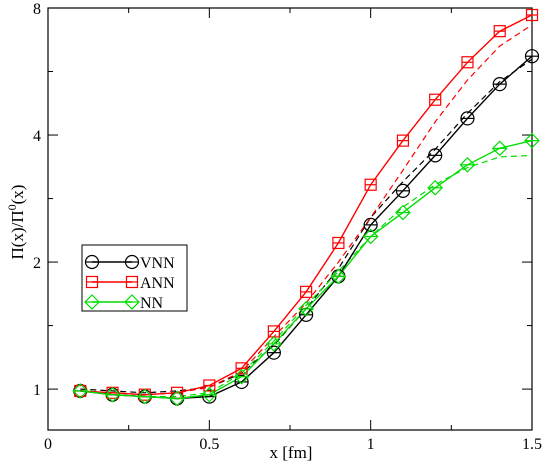 Image resolution: width=545 pixels, height=466 pixels. Describe the element at coordinates (37, 263) in the screenshot. I see `y-tick-label: 2` at that location.